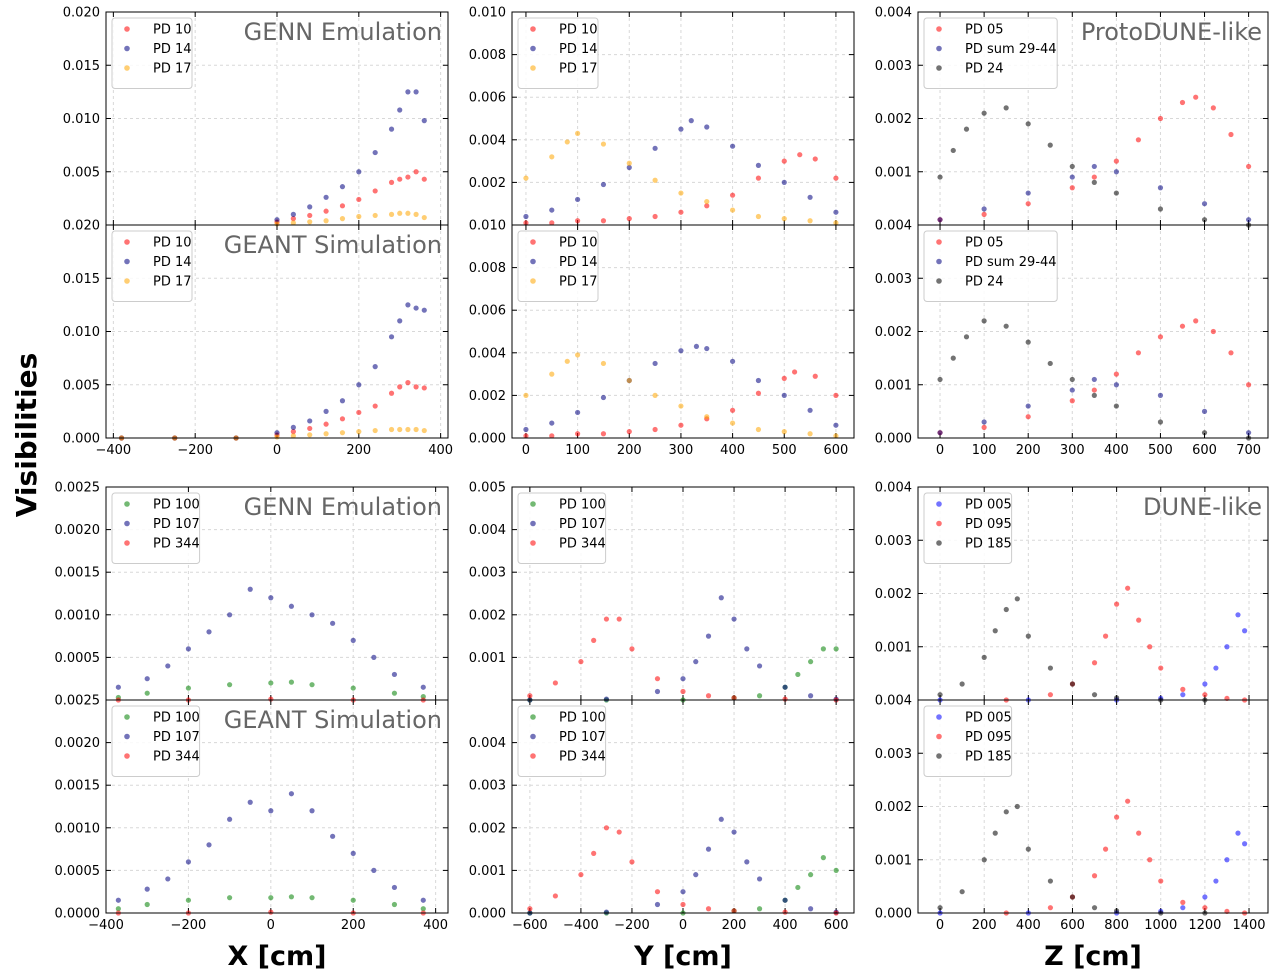 Image resolution: width=1277 pixels, height=970 pixels. I want to click on y-tick-label: 0.0020, so click(78, 530).